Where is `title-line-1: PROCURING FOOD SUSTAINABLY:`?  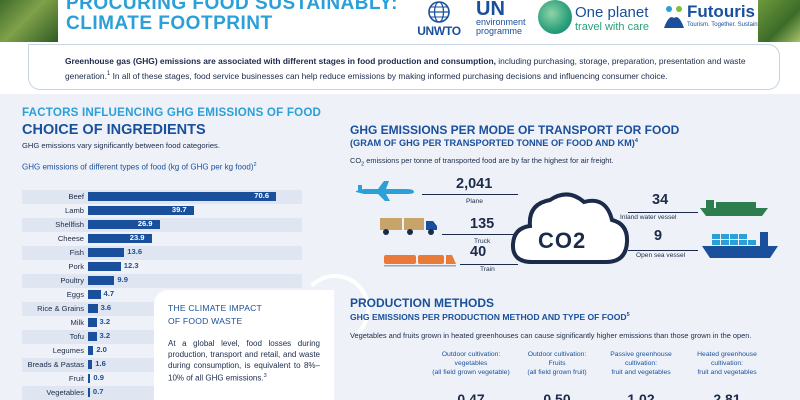 title-line-1: PROCURING FOOD SUSTAINABLY: is located at coordinates (232, 7).